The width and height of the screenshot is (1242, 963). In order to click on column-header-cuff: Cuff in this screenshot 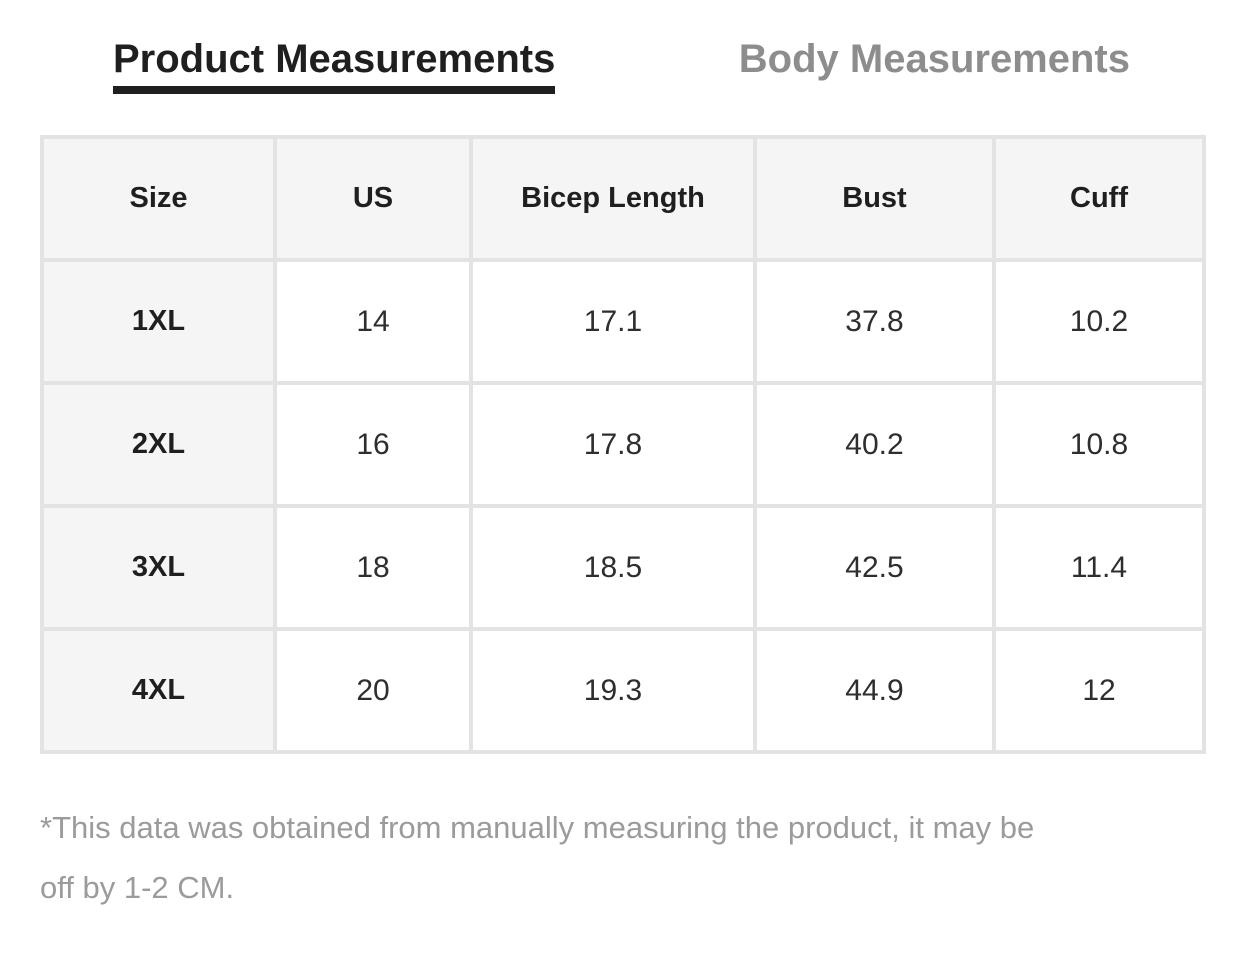, I will do `click(1099, 198)`.